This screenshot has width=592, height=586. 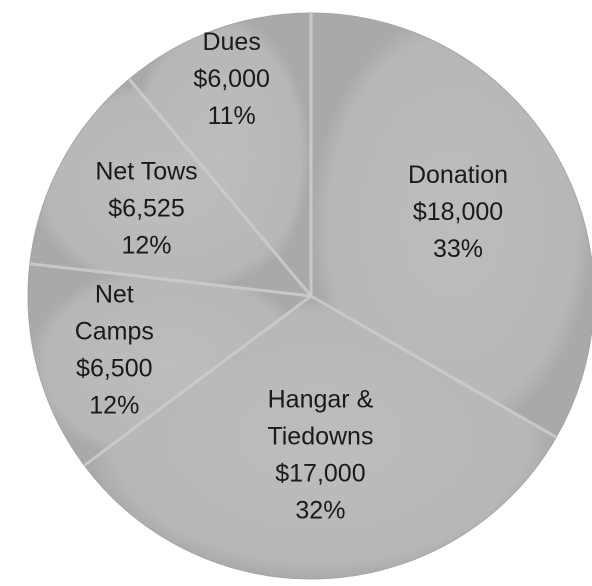 What do you see at coordinates (320, 455) in the screenshot?
I see `slice-label-hangar-tiedowns: Hangar & Tiedowns $17,000 32%` at bounding box center [320, 455].